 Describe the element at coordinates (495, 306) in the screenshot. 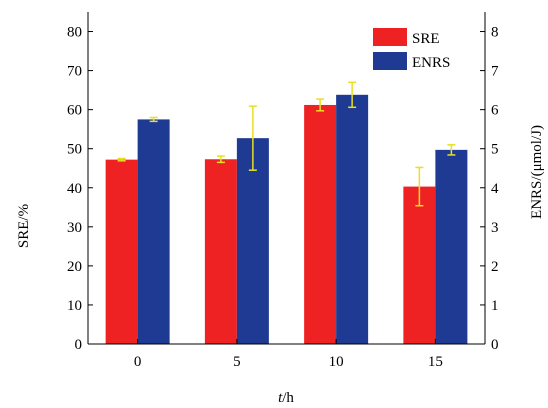

I see `y2-tick-label-1: 1` at that location.